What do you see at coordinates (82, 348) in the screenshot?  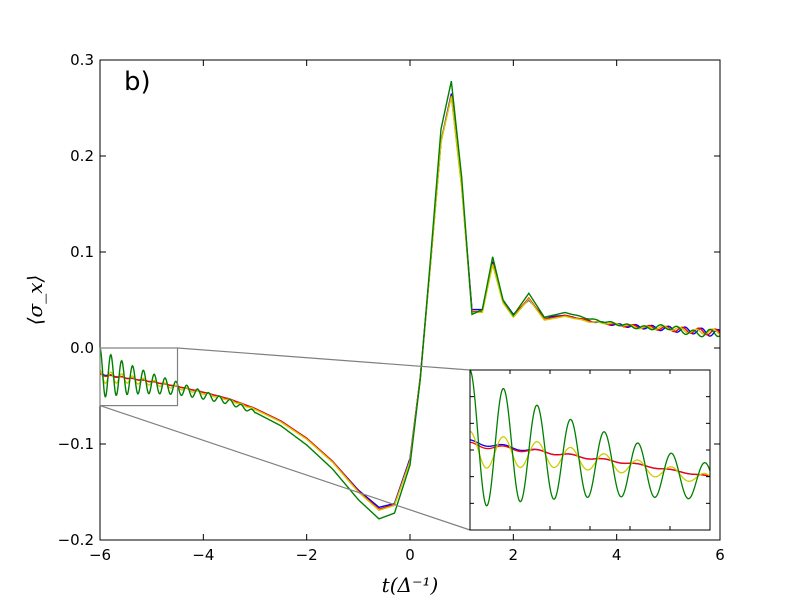 I see `y-tick-label: 0.0` at bounding box center [82, 348].